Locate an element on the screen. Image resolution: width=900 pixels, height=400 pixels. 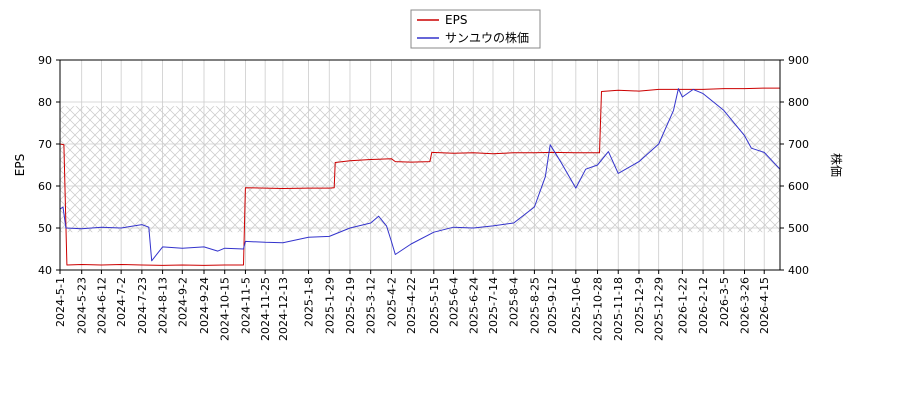
x-tick-label: 2024-5-23 is located at coordinates (82, 305).